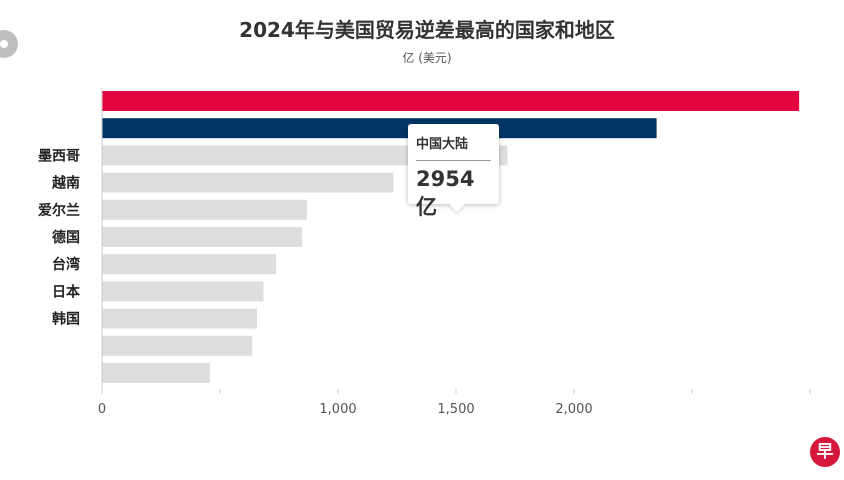 The image size is (844, 480). I want to click on category-label-4: 爱尔兰, so click(59, 210).